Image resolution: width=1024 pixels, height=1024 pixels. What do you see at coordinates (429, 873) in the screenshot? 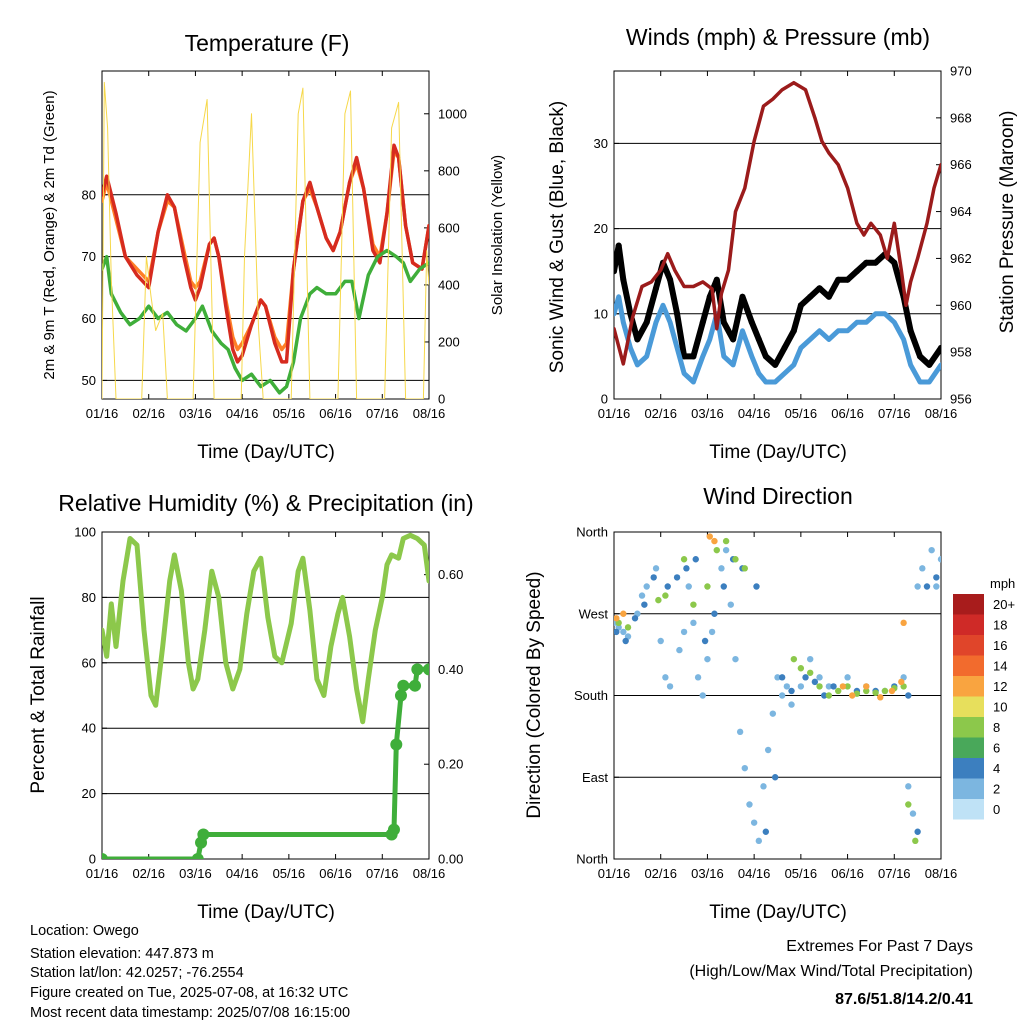
I see `humidity-xtick-label: 08/16` at bounding box center [429, 873].